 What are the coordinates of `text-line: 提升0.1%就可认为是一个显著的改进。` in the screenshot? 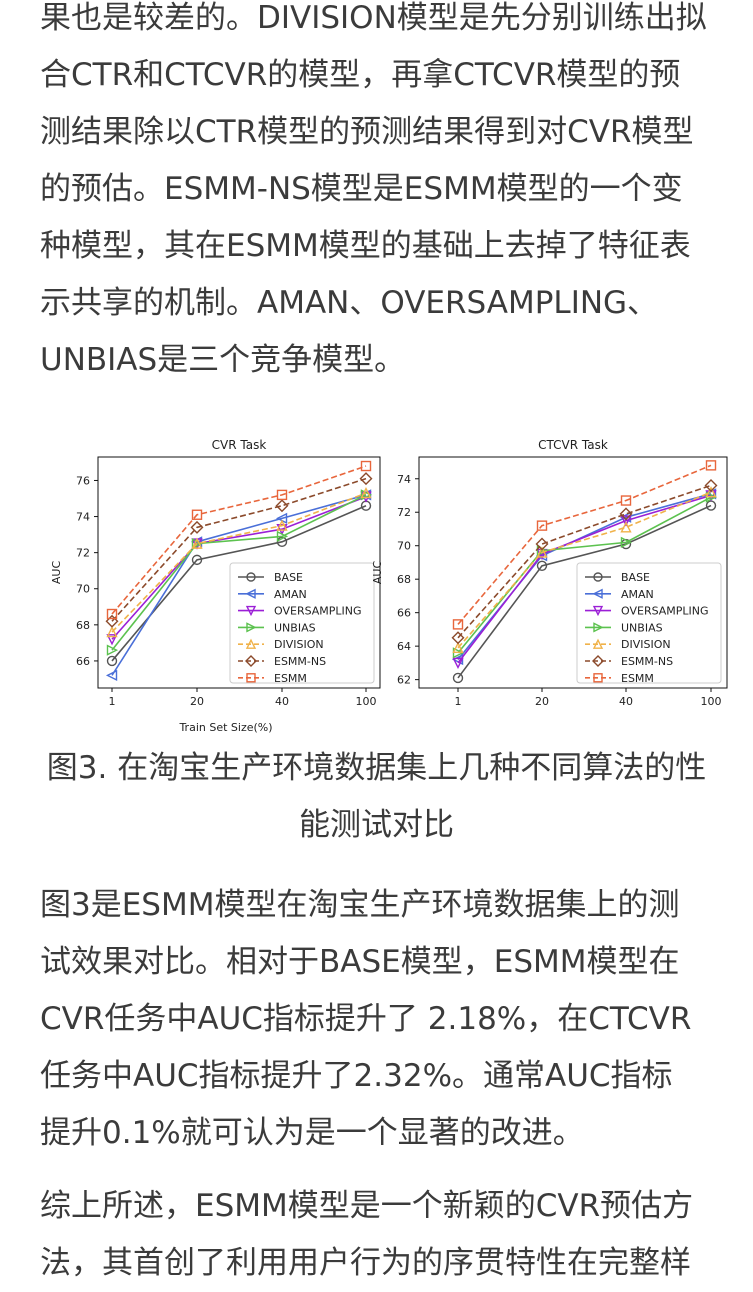 It's located at (312, 1133).